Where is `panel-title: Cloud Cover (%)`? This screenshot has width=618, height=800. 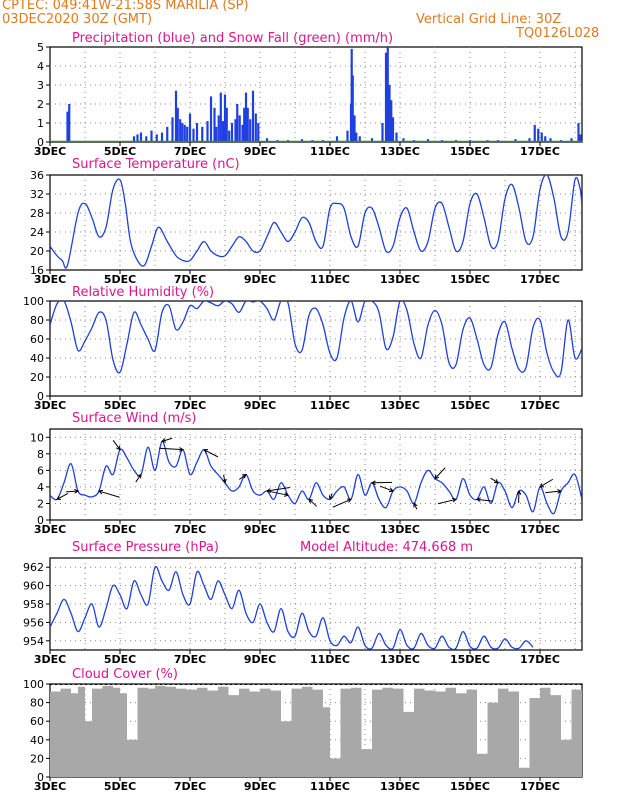 panel-title: Cloud Cover (%) is located at coordinates (125, 674).